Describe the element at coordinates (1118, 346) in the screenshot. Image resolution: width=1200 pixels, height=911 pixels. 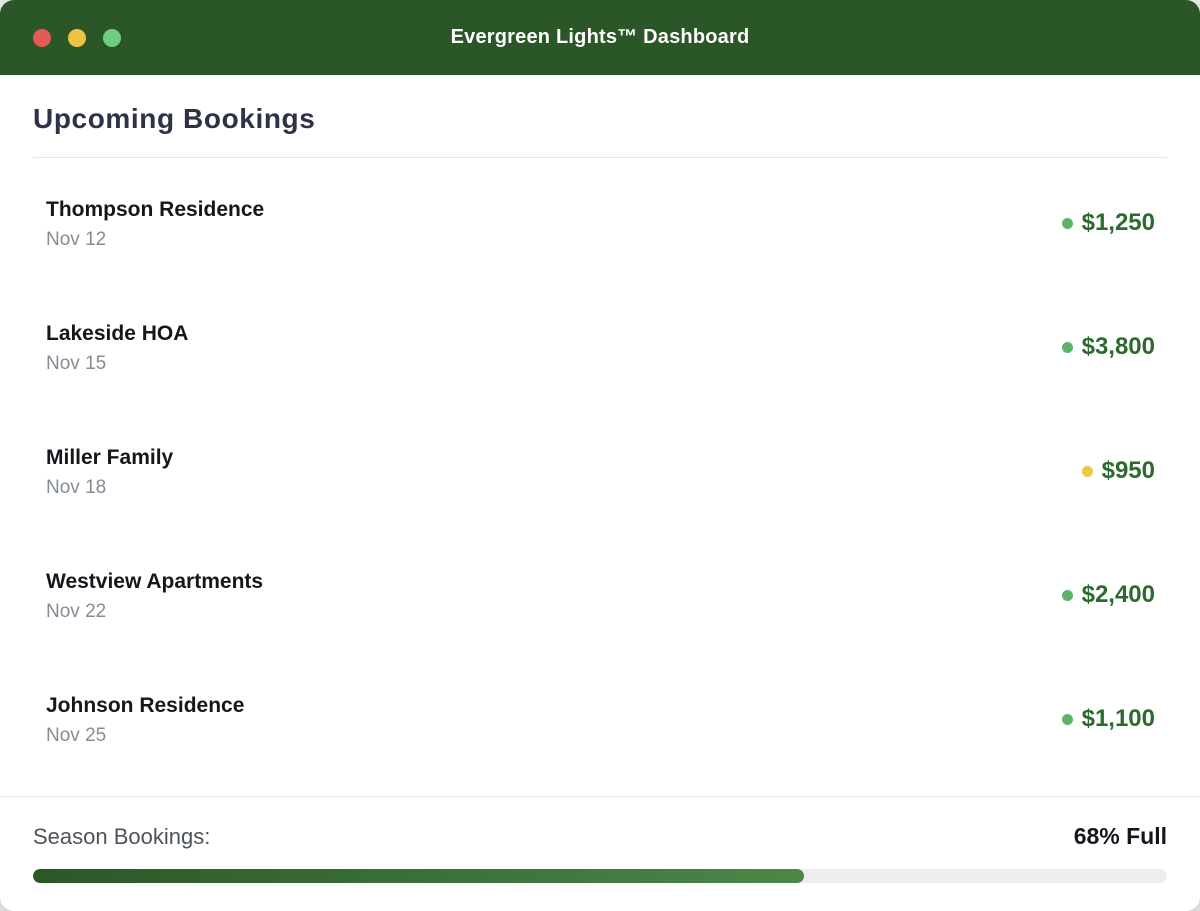
I see `booking-amount: $3,800` at that location.